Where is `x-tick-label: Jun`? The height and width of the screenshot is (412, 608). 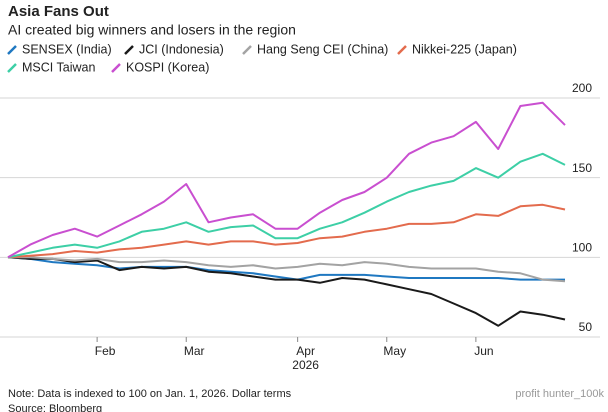
x-tick-label: Jun is located at coordinates (483, 351).